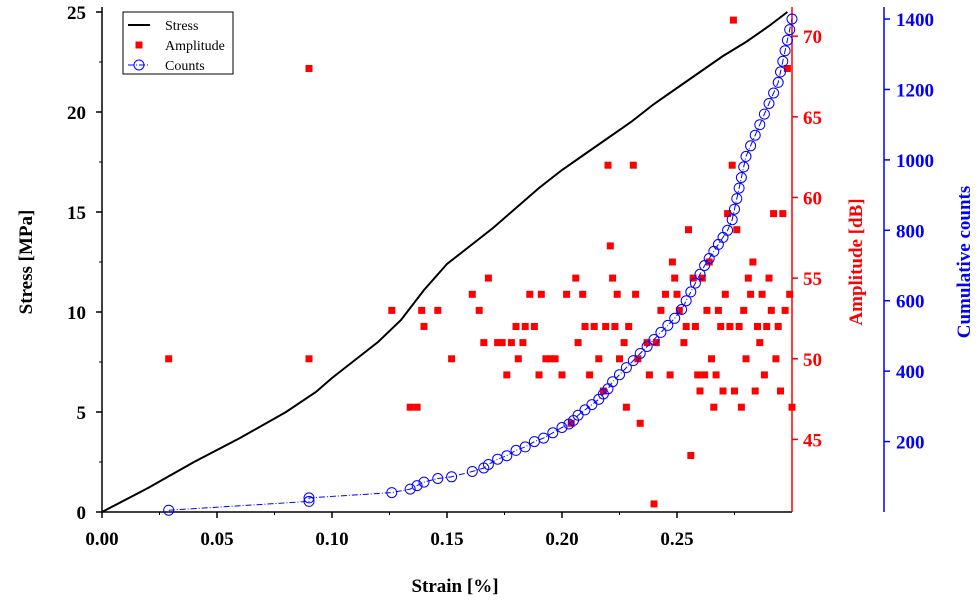 This screenshot has width=978, height=603. Describe the element at coordinates (76, 113) in the screenshot. I see `y-left-tick-label: 20` at that location.